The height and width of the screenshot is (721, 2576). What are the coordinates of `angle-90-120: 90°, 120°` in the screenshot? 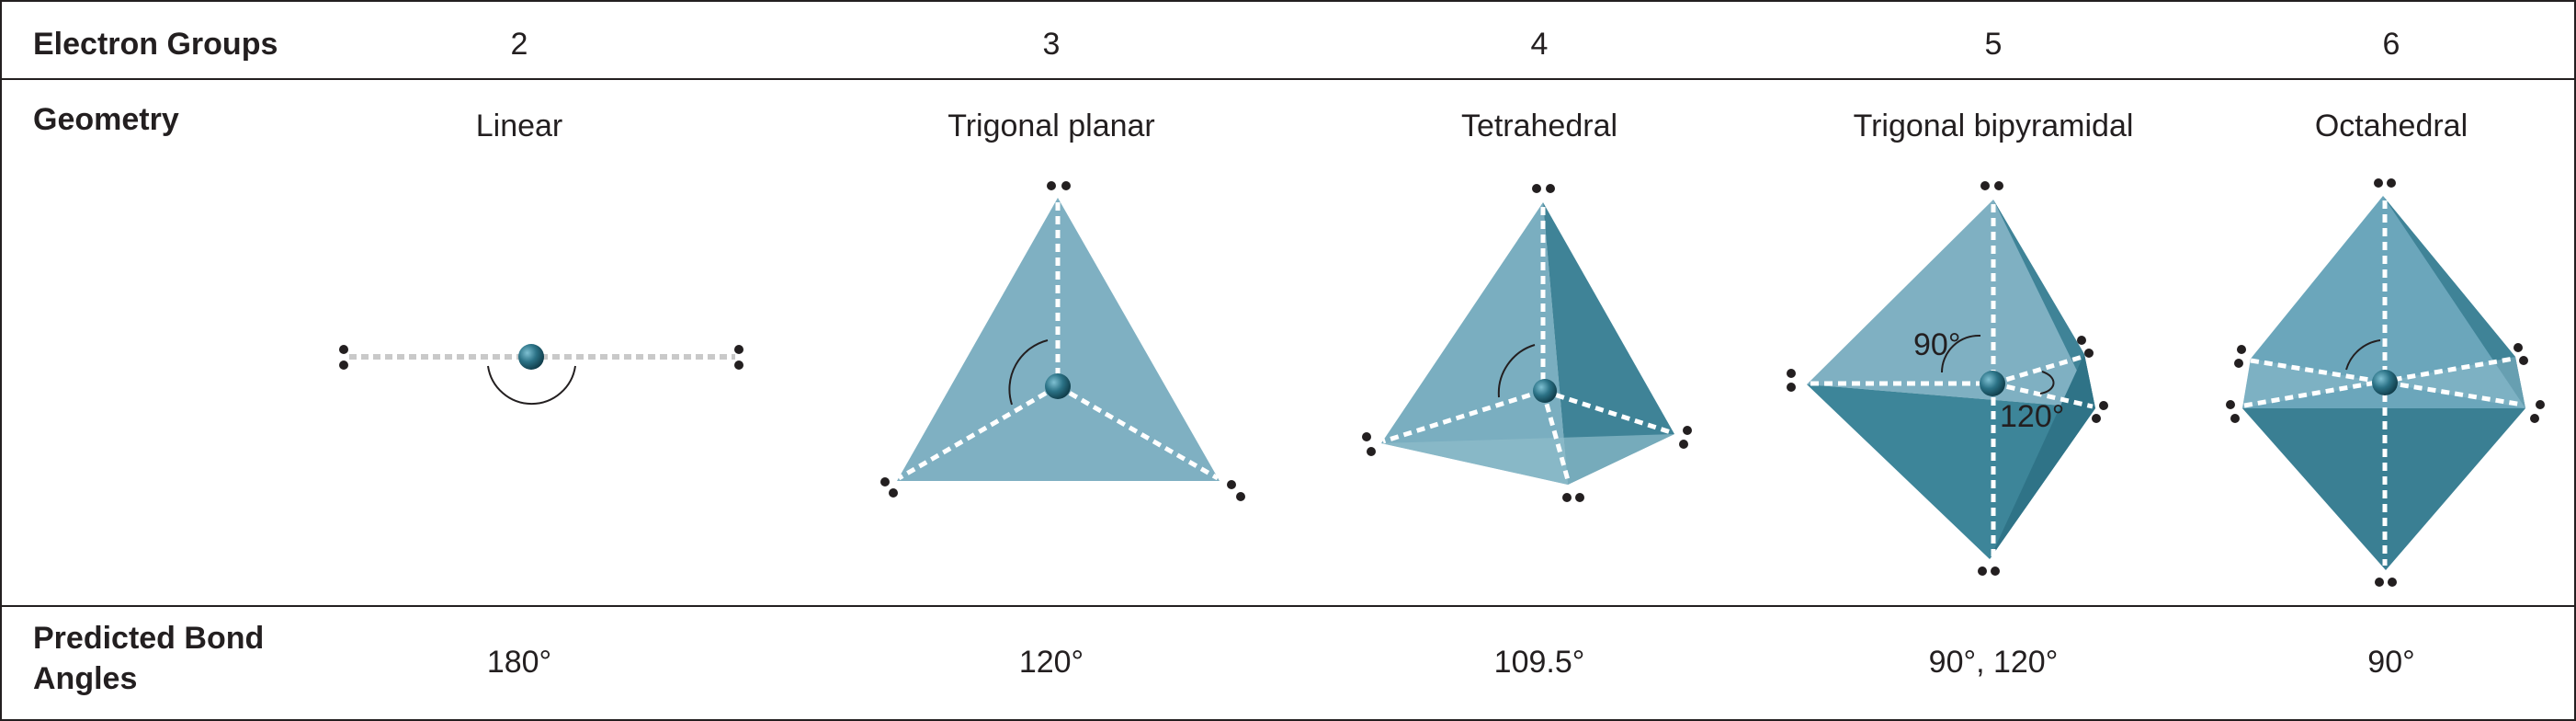 It's located at (1994, 662).